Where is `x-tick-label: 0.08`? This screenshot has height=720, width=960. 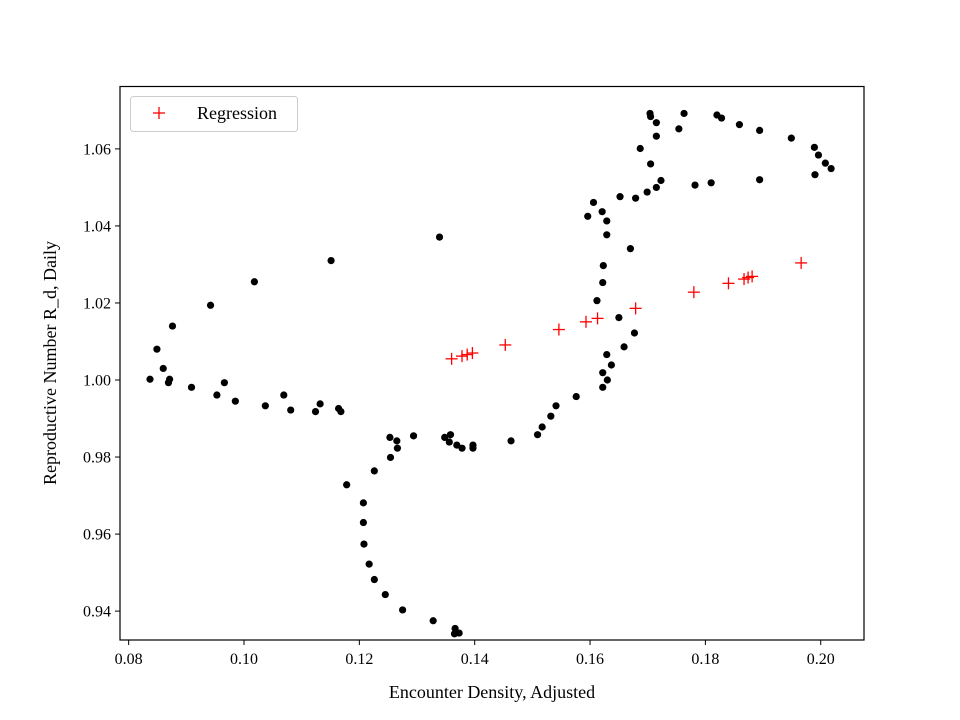
x-tick-label: 0.08 is located at coordinates (129, 659).